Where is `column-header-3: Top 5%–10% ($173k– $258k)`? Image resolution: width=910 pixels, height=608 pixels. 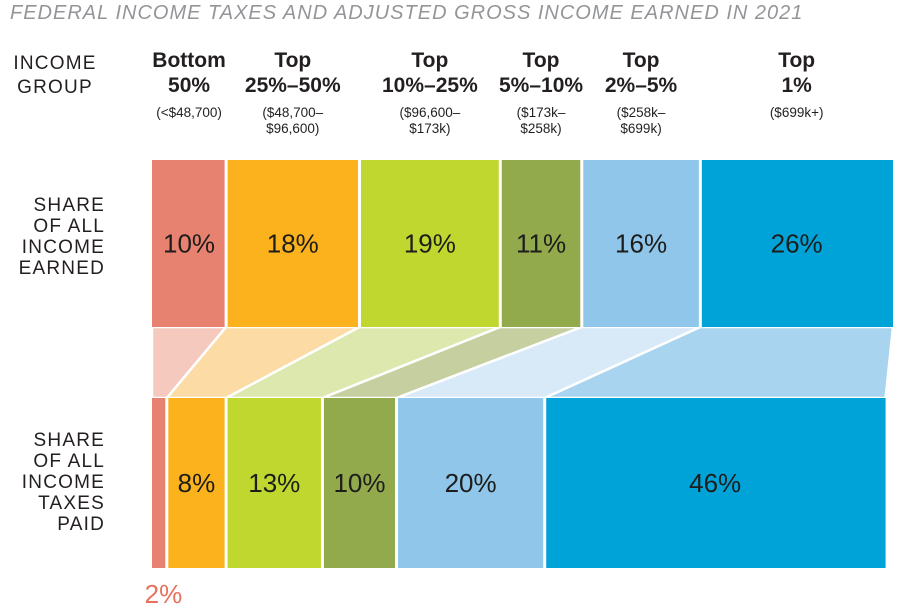
column-header-3: Top 5%–10% ($173k– $258k) is located at coordinates (541, 92).